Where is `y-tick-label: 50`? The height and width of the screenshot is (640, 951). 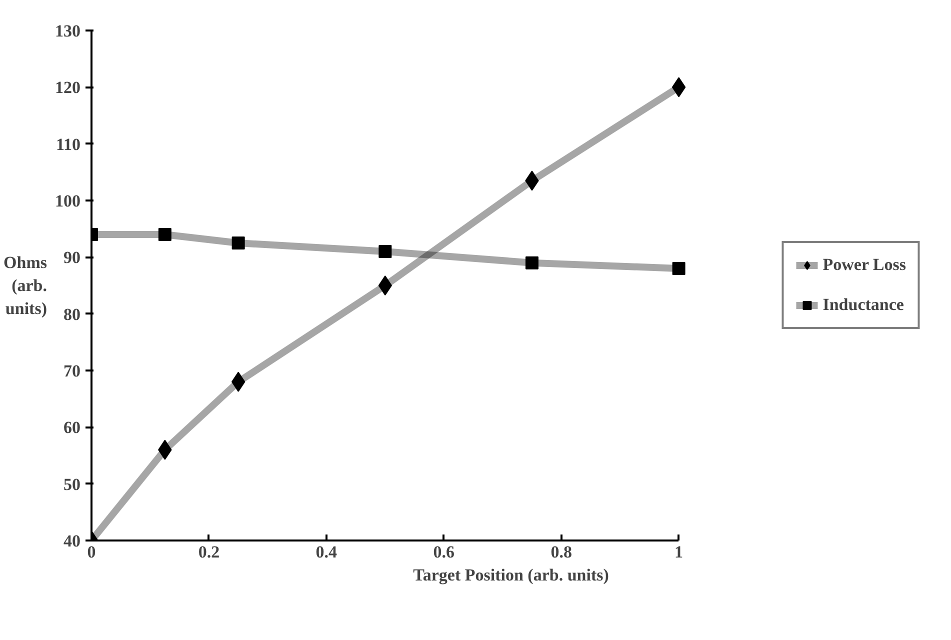 y-tick-label: 50 is located at coordinates (72, 484).